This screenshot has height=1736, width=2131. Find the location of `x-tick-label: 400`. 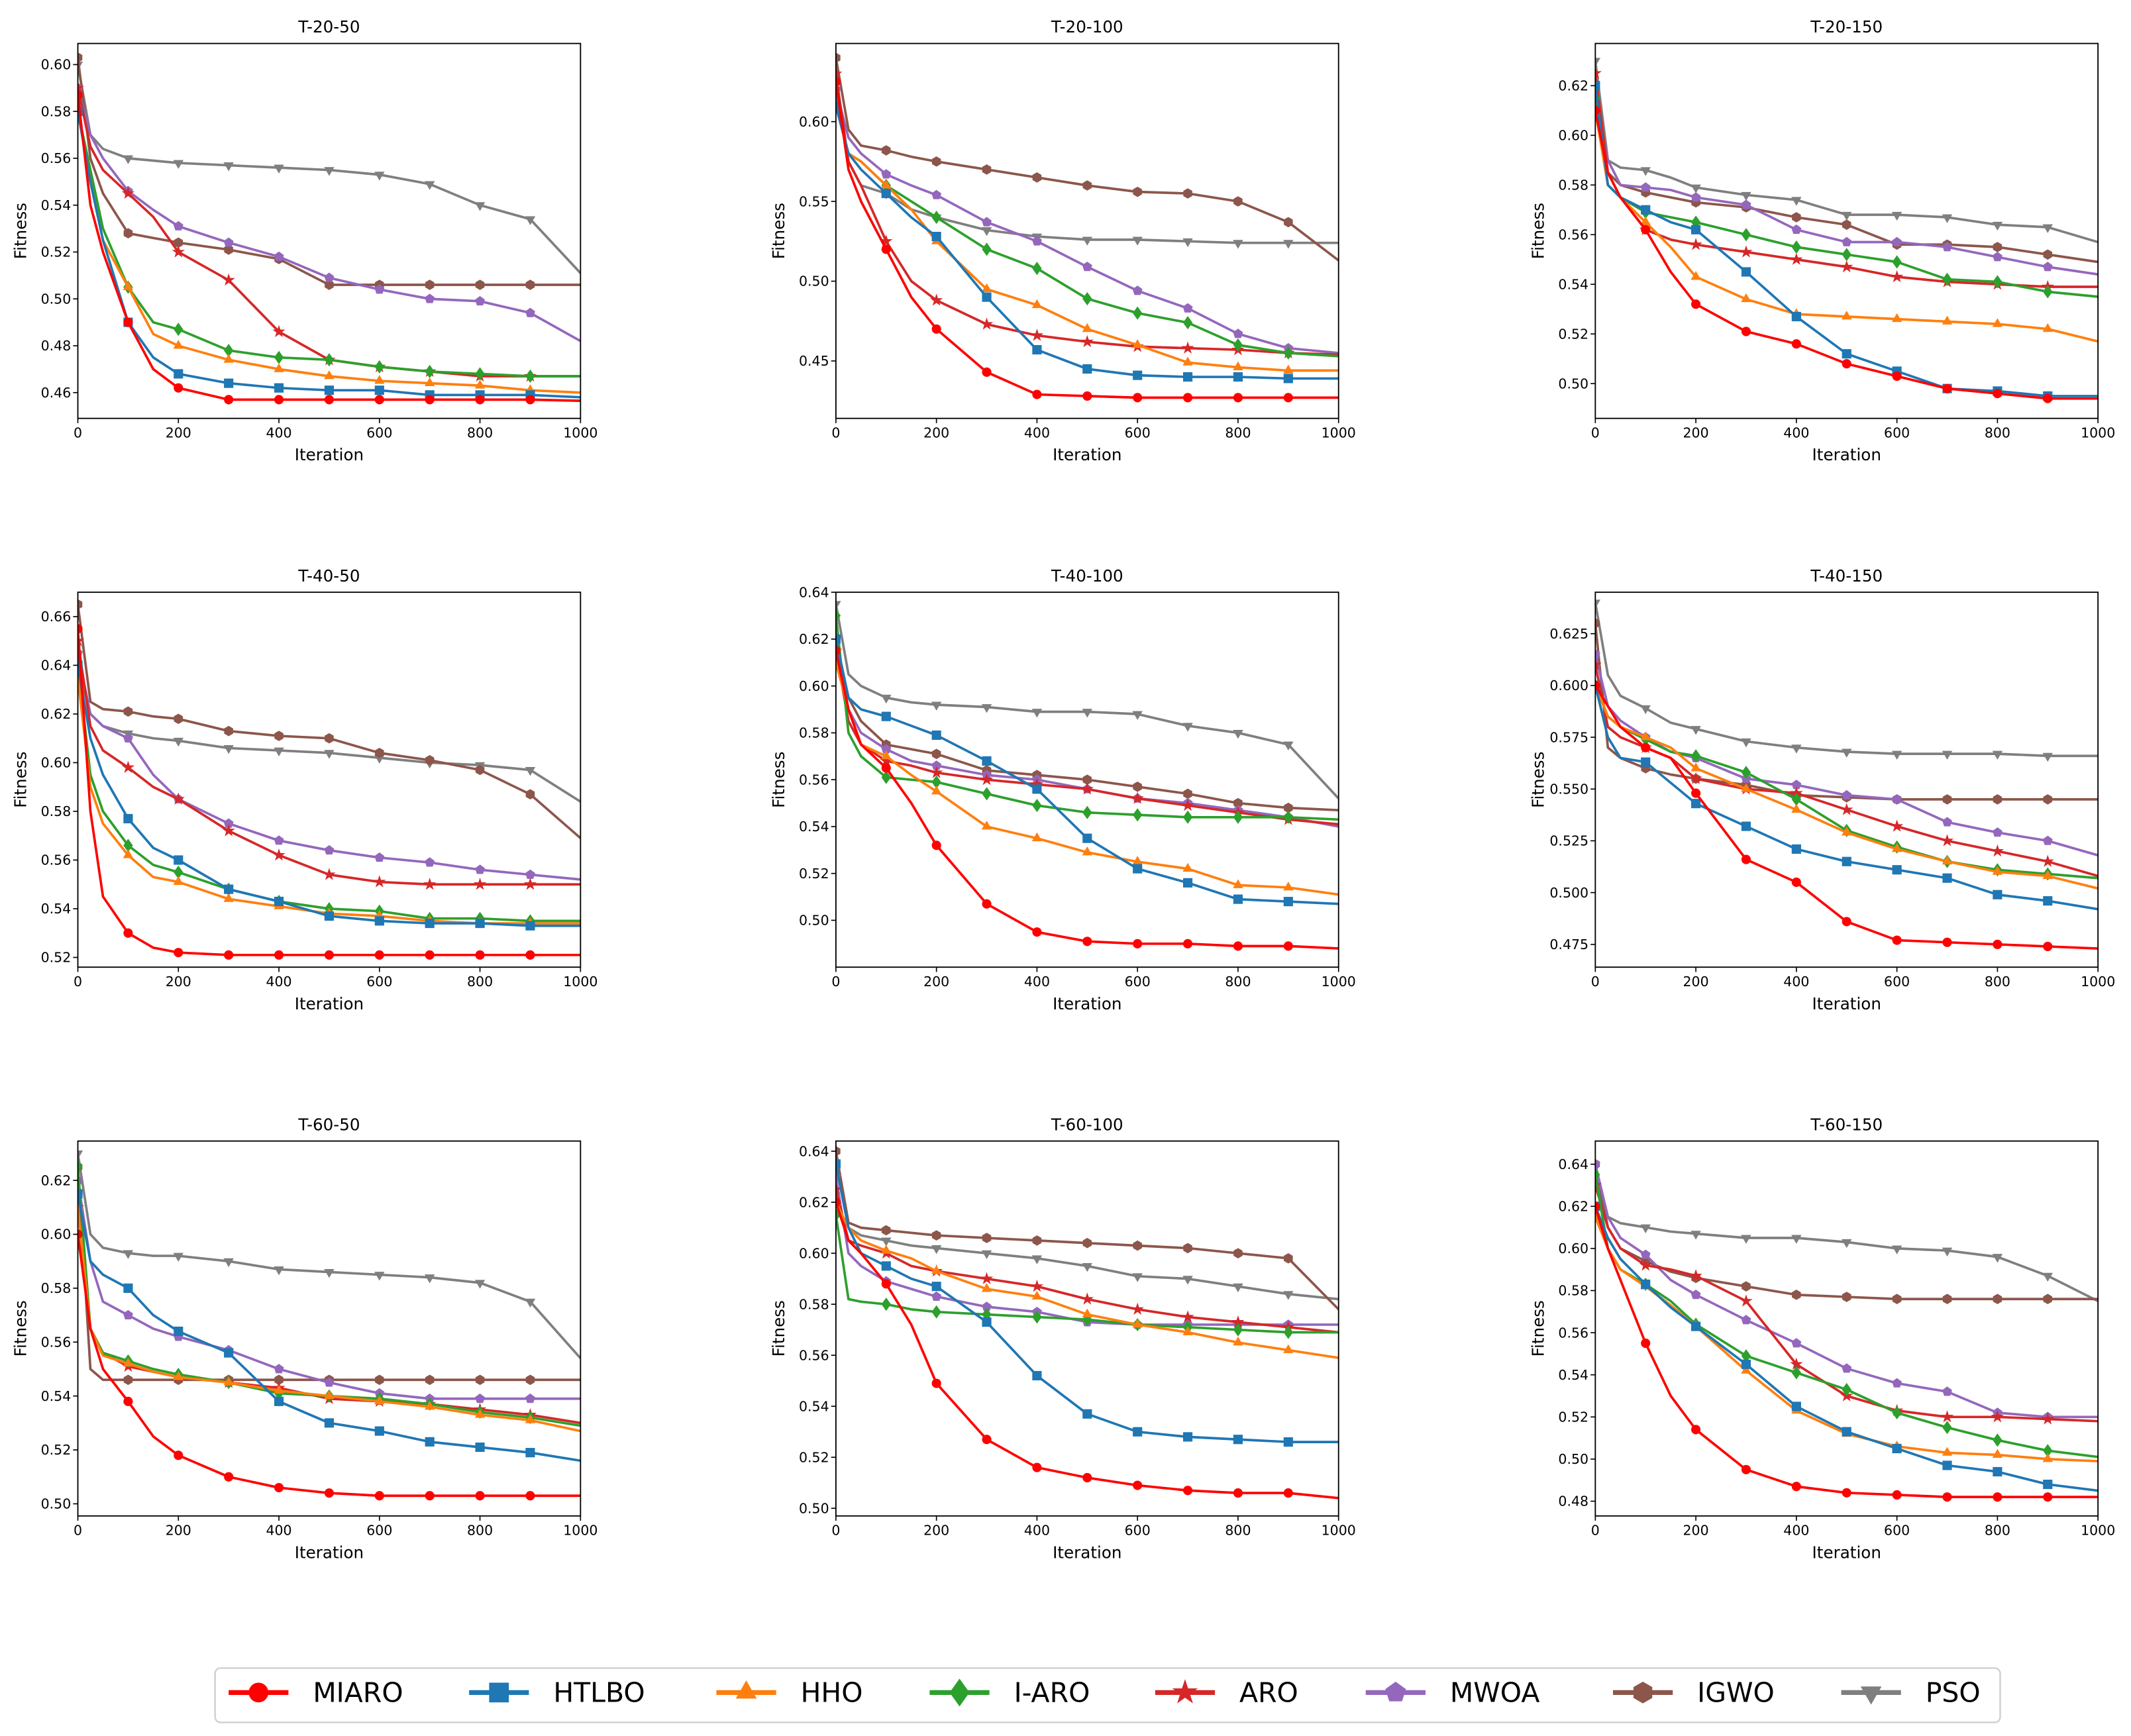

x-tick-label: 400 is located at coordinates (1796, 432).